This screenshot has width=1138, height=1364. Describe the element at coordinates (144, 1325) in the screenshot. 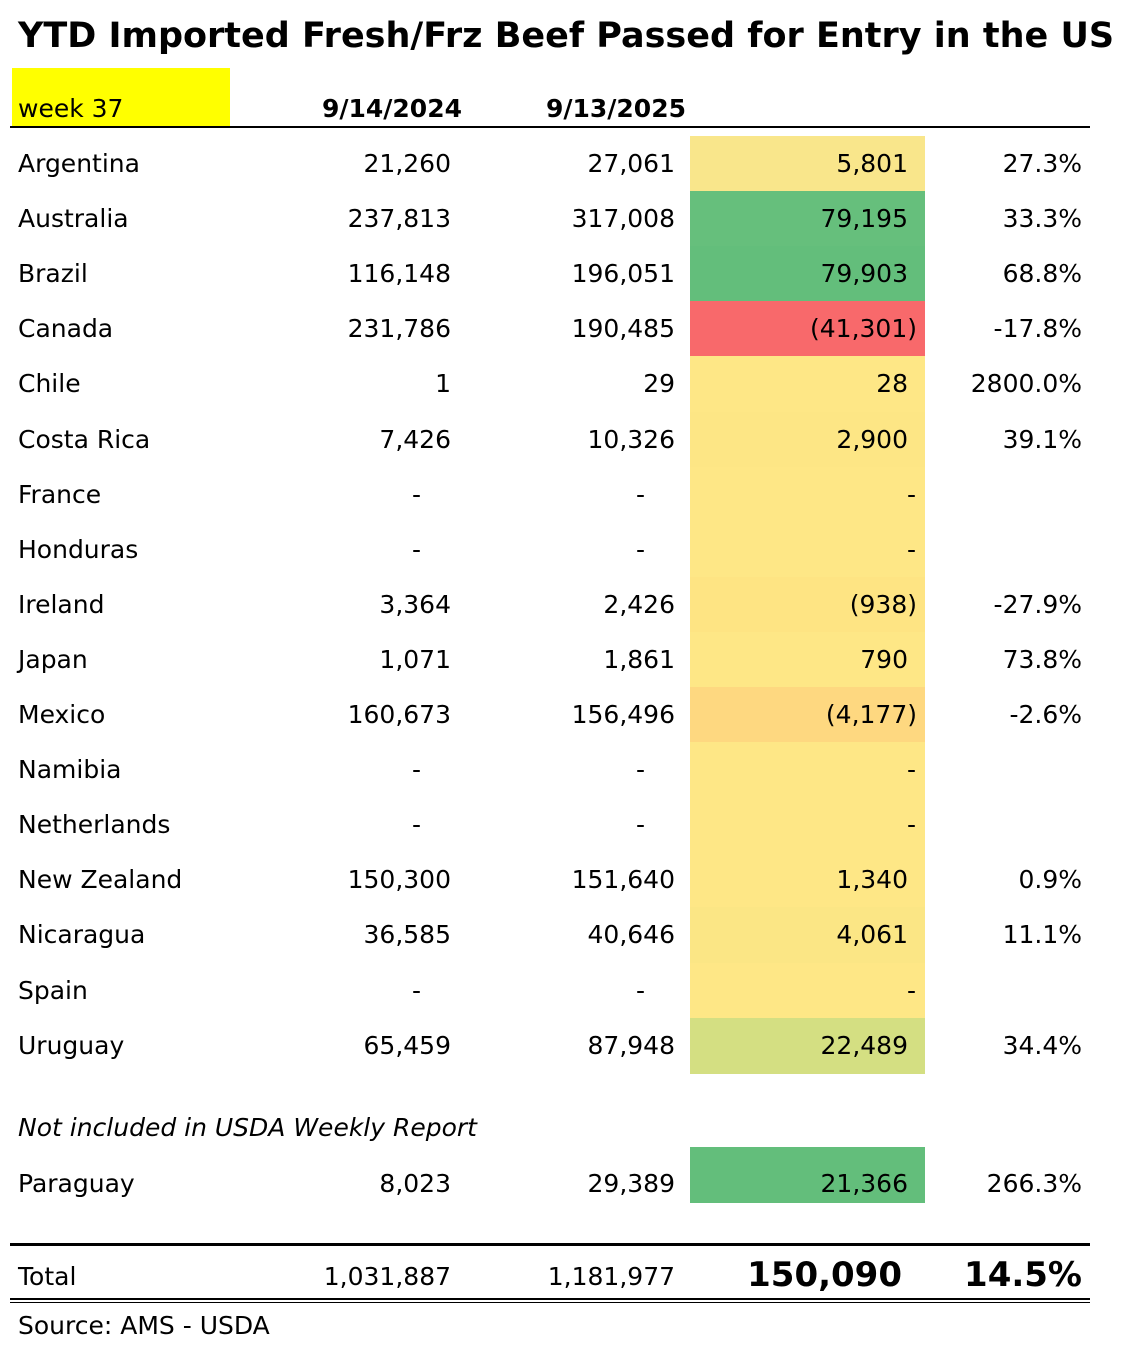

I see `source: Source: AMS - USDA` at that location.